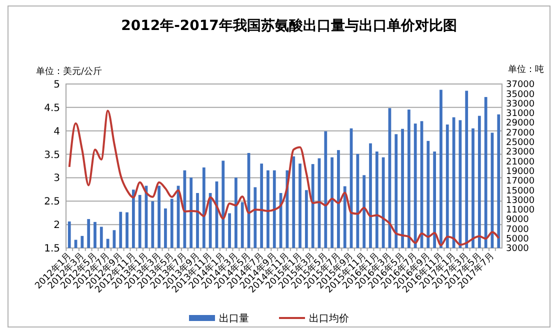  Describe the element at coordinates (520, 162) in the screenshot. I see `y2-tick-label: 21000` at that location.